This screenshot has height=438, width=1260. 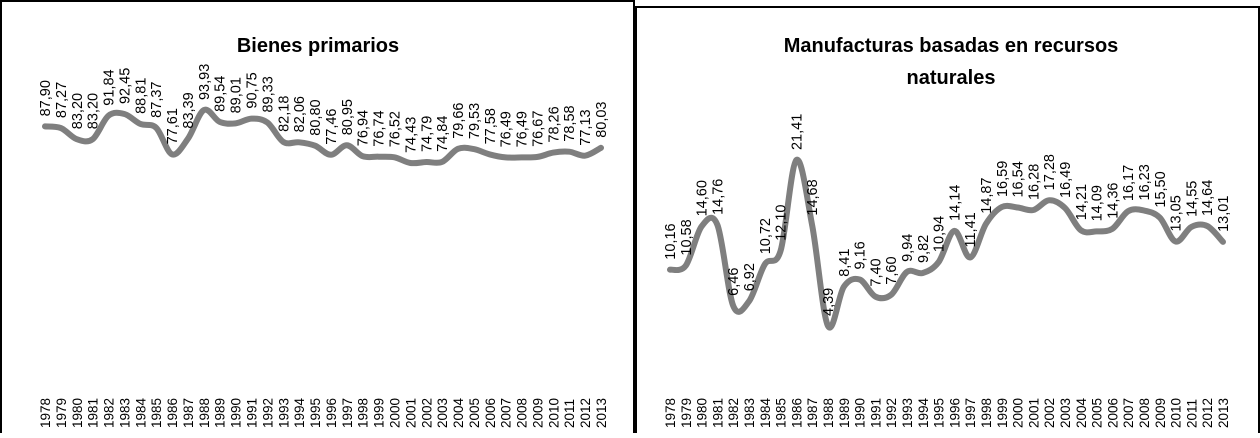 What do you see at coordinates (221, 94) in the screenshot?
I see `data-label: 89,54` at bounding box center [221, 94].